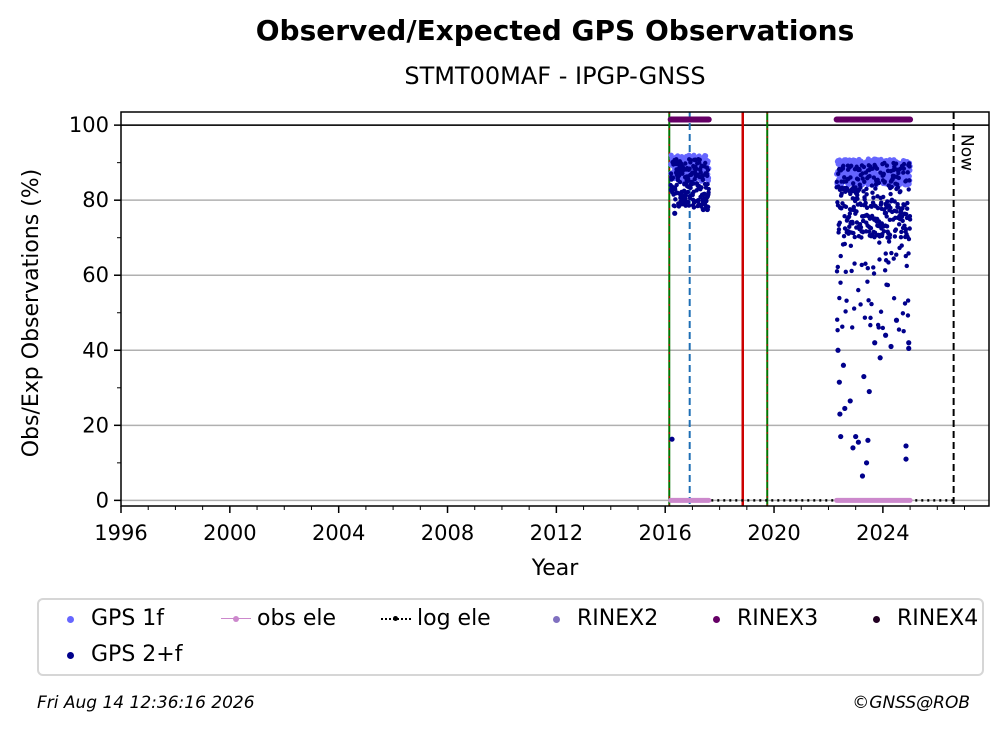 Image resolution: width=1008 pixels, height=734 pixels. What do you see at coordinates (454, 618) in the screenshot?
I see `legend-label: log ele` at bounding box center [454, 618].